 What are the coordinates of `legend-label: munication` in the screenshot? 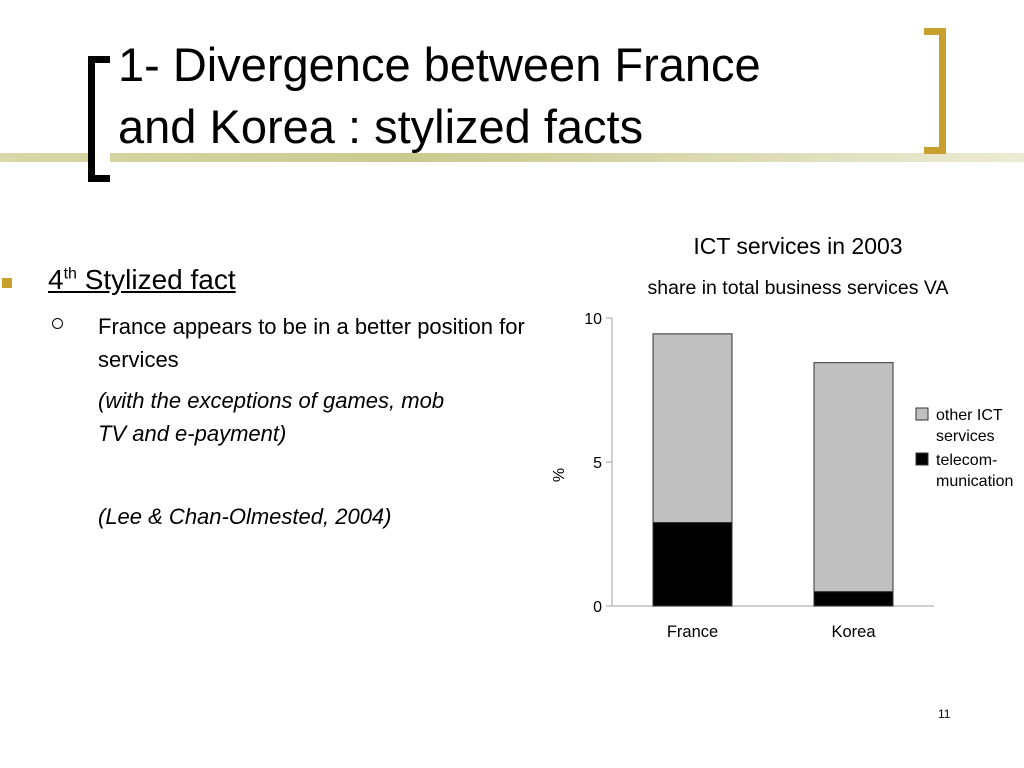 It's located at (974, 481).